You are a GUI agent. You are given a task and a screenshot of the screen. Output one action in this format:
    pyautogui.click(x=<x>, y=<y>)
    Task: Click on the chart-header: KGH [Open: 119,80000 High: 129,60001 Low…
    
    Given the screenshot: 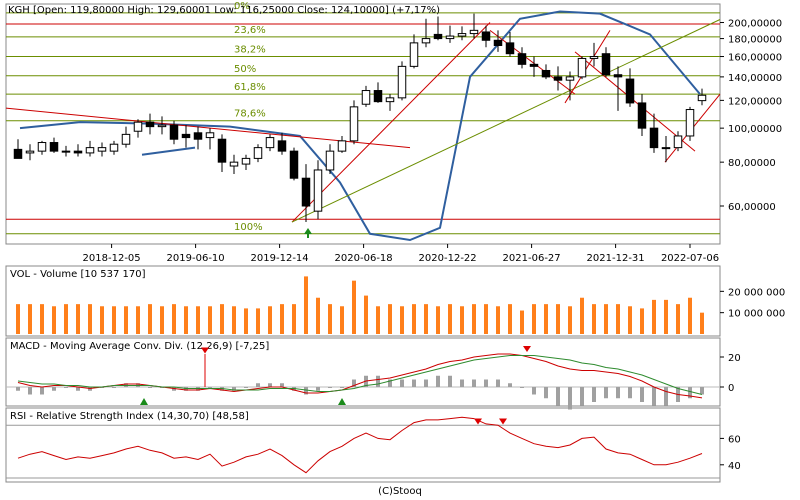 What is the action you would take?
    pyautogui.click(x=224, y=10)
    